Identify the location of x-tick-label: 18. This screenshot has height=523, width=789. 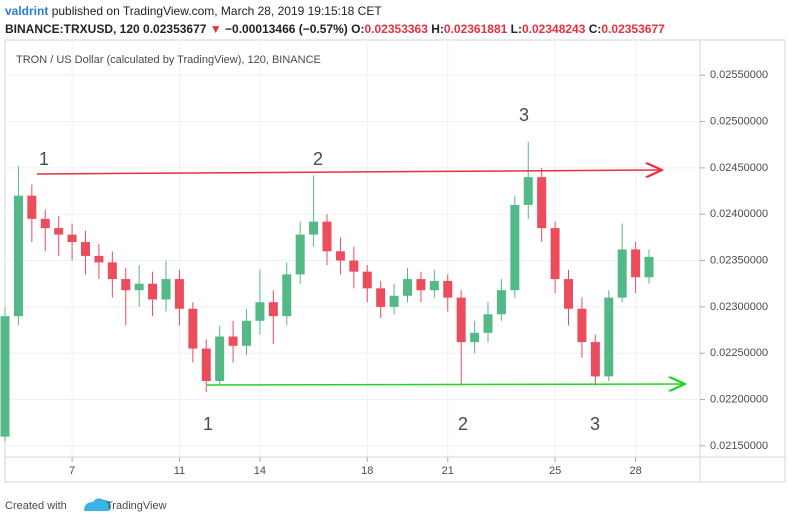
(367, 471).